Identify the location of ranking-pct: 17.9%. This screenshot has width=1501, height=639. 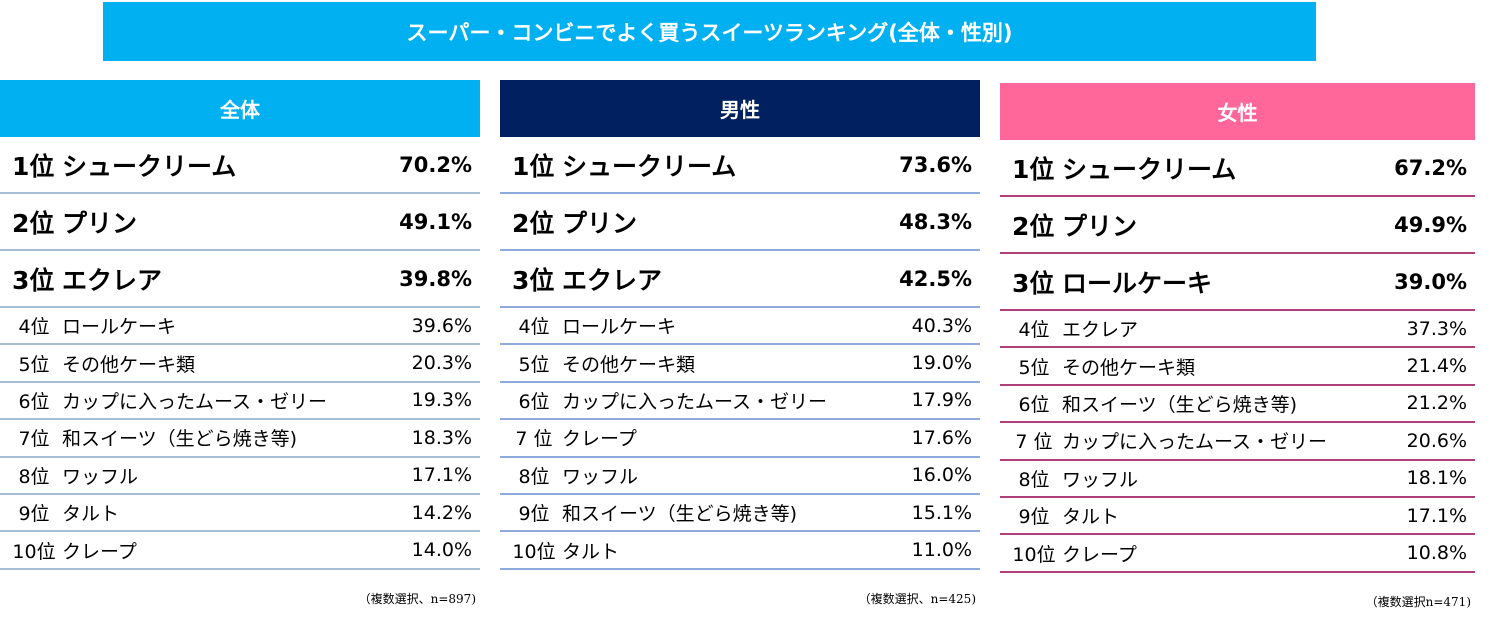
(941, 400).